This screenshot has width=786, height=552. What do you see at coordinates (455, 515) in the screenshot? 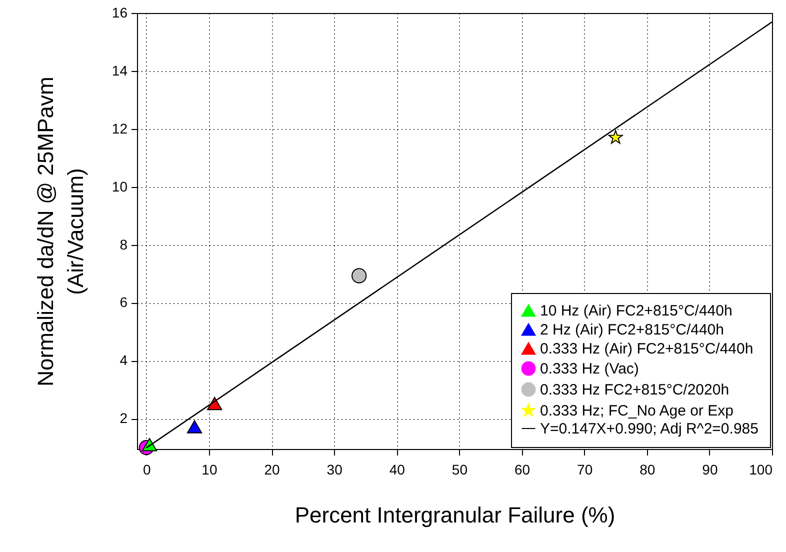
I see `x-axis-title: Percent Intergranular Failure (%)` at bounding box center [455, 515].